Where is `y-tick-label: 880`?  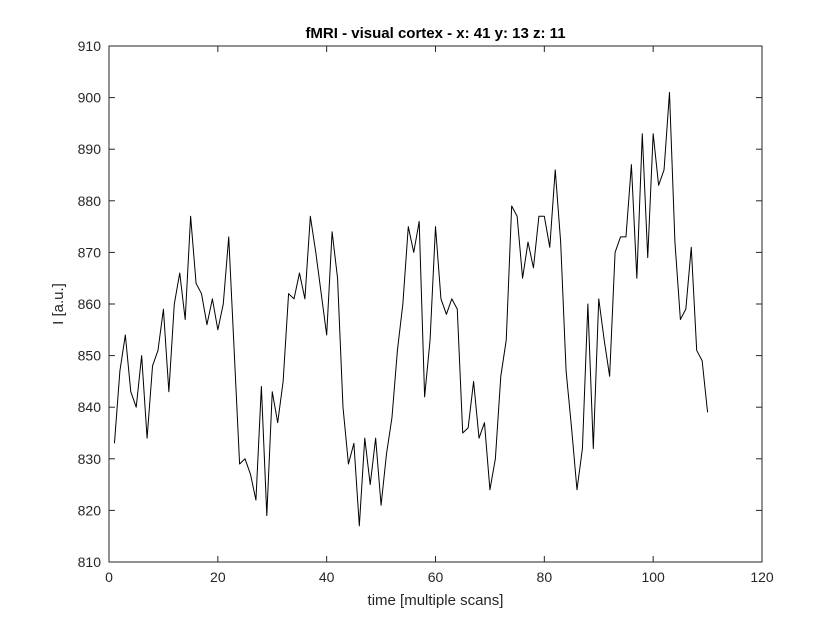 y-tick-label: 880 is located at coordinates (90, 201).